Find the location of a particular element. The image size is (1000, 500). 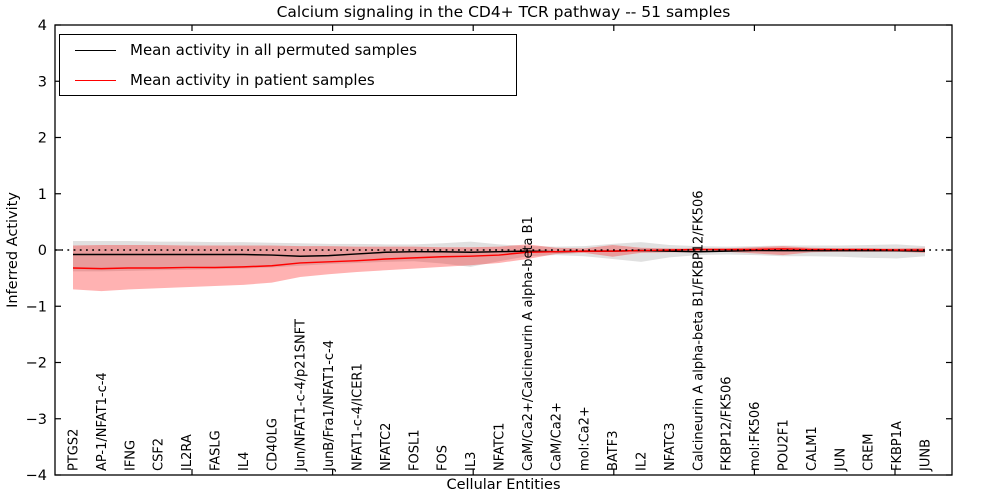

x-category-label: mol:FK506 is located at coordinates (755, 436).